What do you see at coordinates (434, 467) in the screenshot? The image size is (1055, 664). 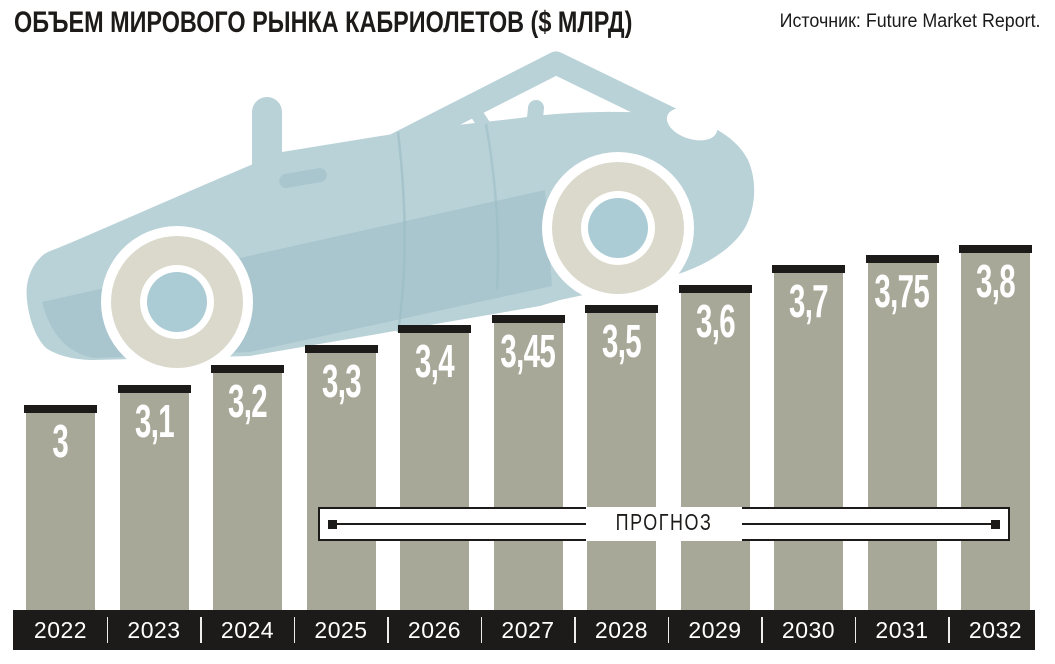 I see `bar-2026: 3,4` at bounding box center [434, 467].